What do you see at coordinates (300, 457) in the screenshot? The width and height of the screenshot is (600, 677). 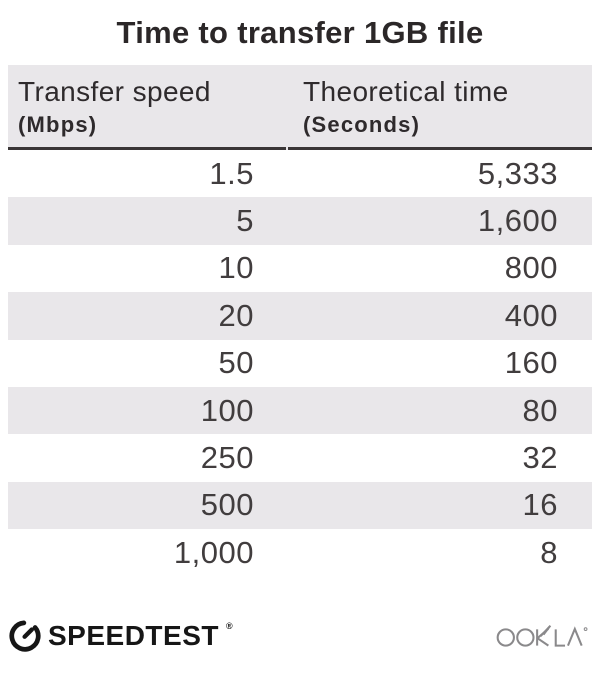 I see `table-row: 250 32` at bounding box center [300, 457].